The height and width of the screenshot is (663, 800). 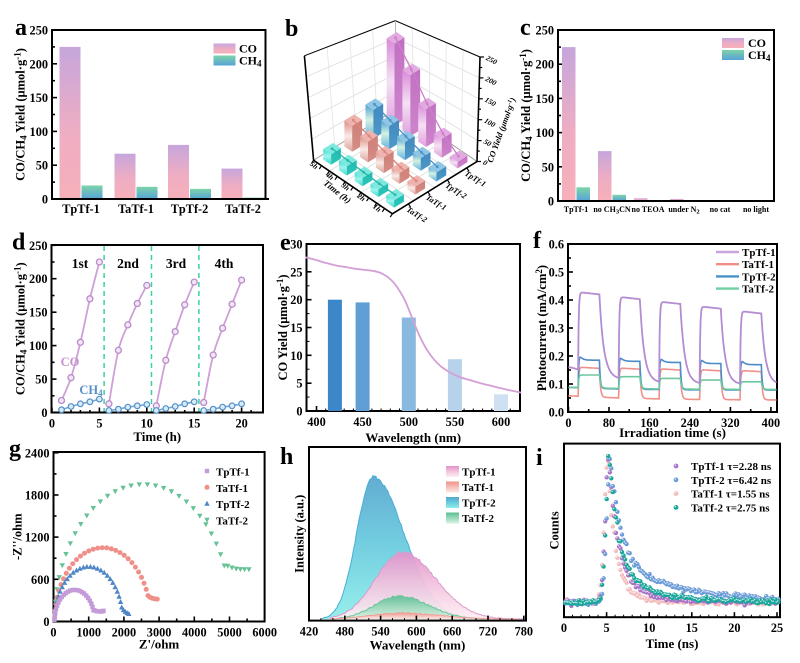 I want to click on svg-text: 2400, so click(x=37, y=453).